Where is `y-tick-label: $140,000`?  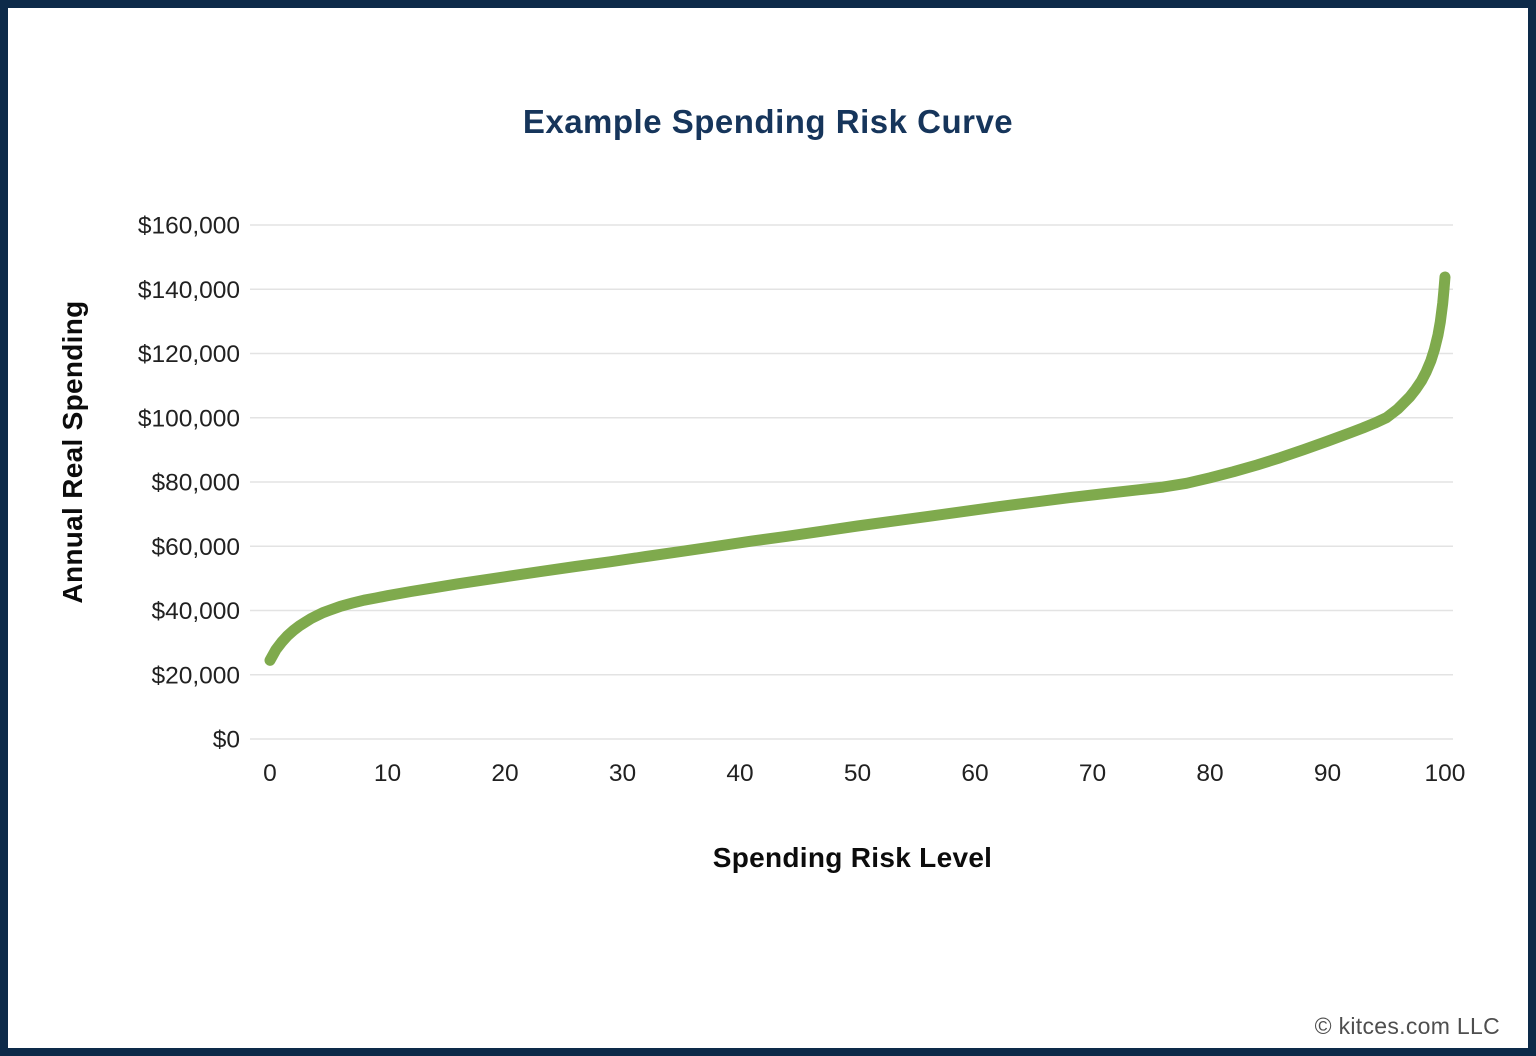 y-tick-label: $140,000 is located at coordinates (189, 290).